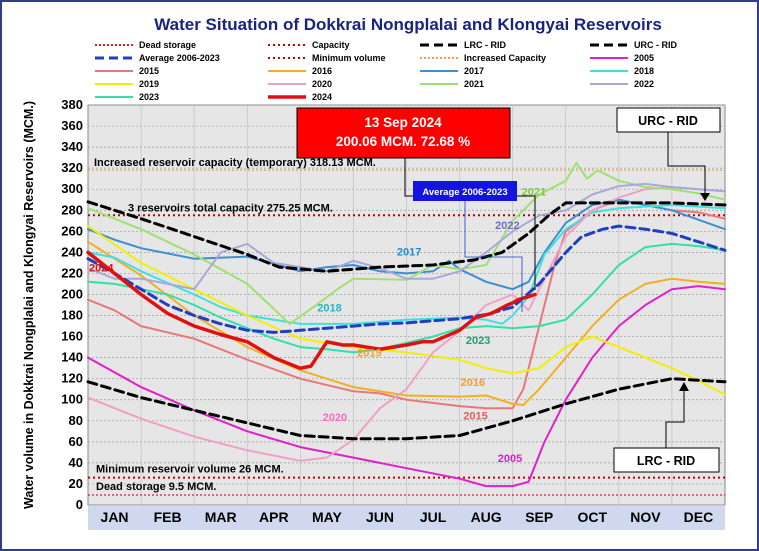 Image resolution: width=759 pixels, height=551 pixels. What do you see at coordinates (72, 104) in the screenshot?
I see `y-tick-label: 380` at bounding box center [72, 104].